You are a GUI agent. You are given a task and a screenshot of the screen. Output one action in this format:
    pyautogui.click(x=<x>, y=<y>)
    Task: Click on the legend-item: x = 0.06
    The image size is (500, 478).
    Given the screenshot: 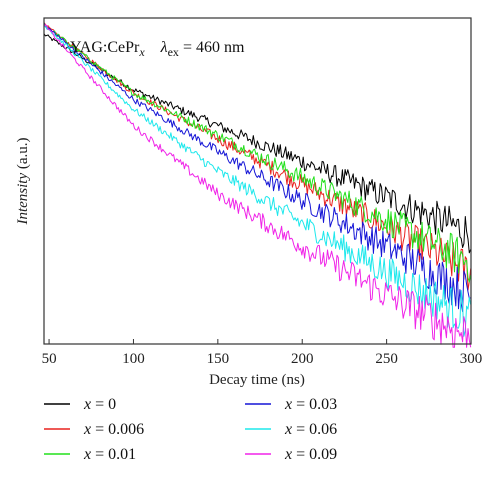 What is the action you would take?
    pyautogui.click(x=291, y=429)
    